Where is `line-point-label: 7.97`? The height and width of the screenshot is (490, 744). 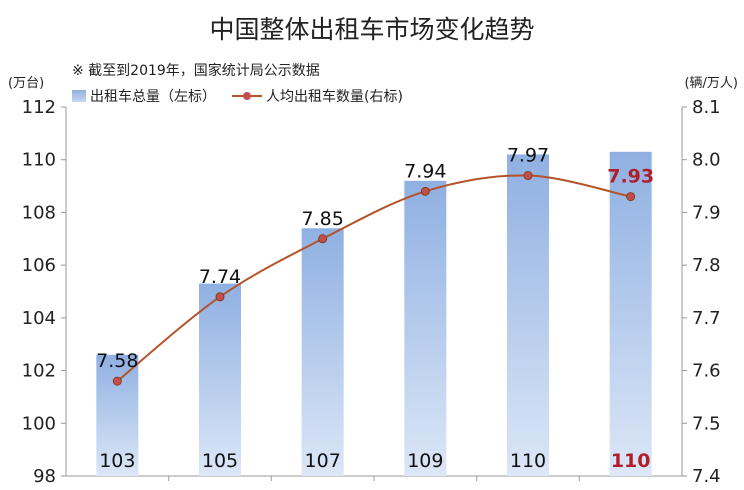
line-point-label: 7.97 is located at coordinates (528, 156).